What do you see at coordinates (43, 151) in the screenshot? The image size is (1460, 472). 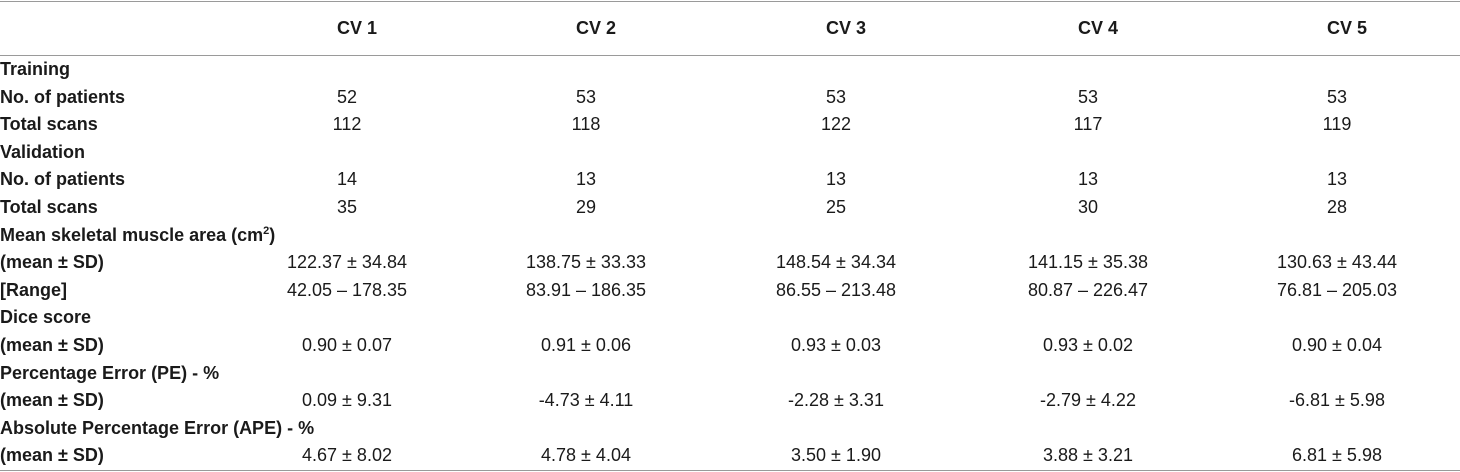 I see `row-label-text: Validation` at bounding box center [43, 151].